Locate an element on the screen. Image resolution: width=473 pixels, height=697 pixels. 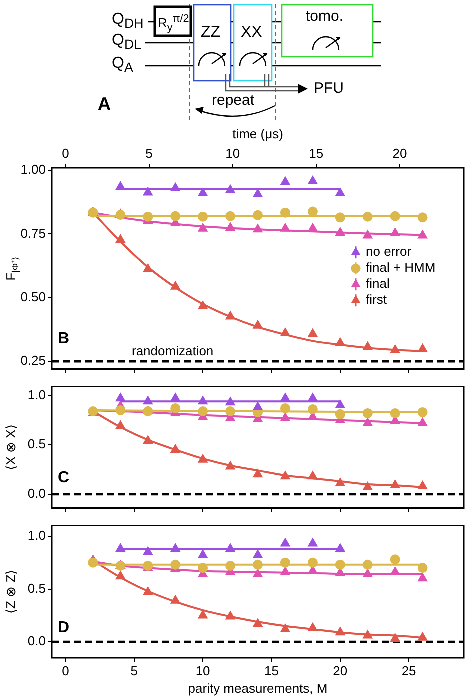
legend-label: first is located at coordinates (377, 300).